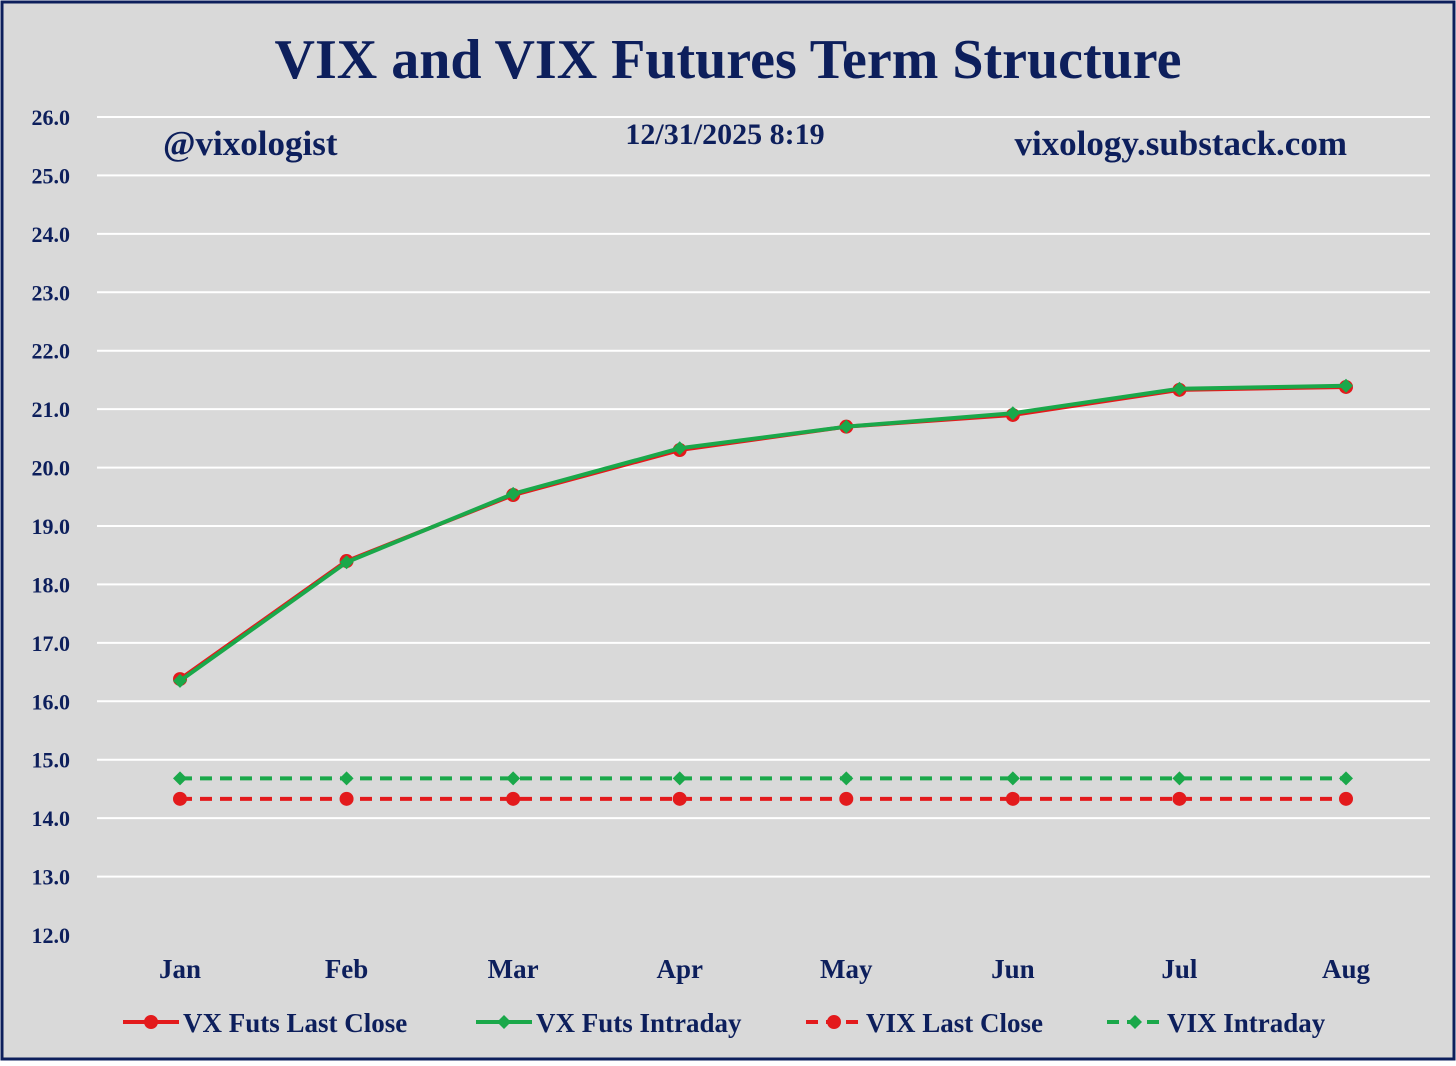 Image resolution: width=1456 pixels, height=1066 pixels. I want to click on y-tick-label: 14.0, so click(51, 818).